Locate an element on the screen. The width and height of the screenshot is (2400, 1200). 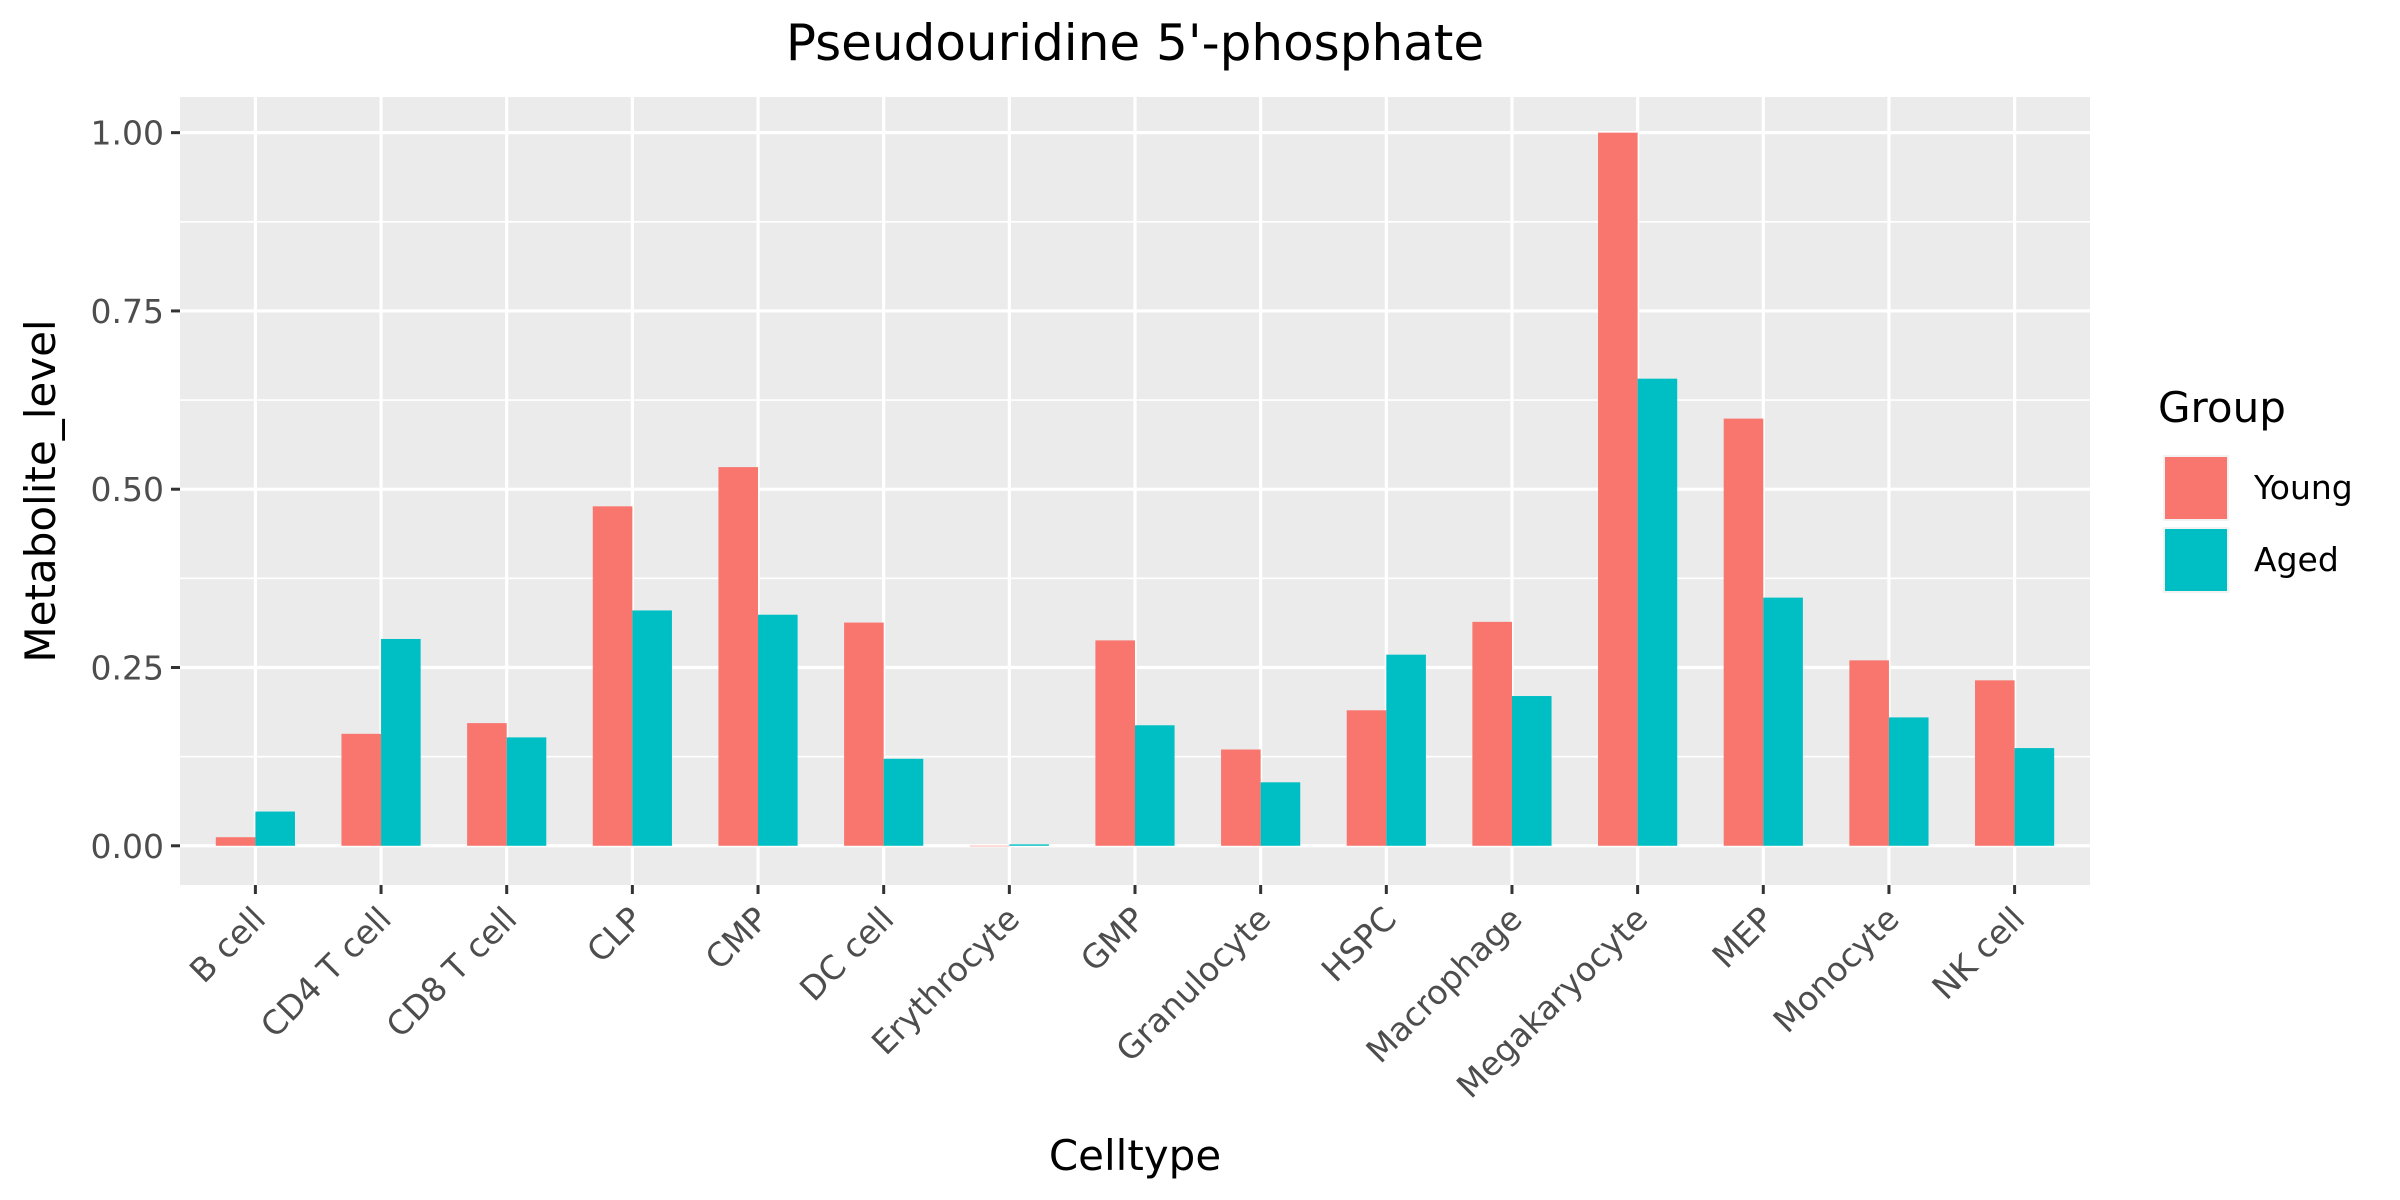
x-tick-label: HSPC is located at coordinates (1359, 944).